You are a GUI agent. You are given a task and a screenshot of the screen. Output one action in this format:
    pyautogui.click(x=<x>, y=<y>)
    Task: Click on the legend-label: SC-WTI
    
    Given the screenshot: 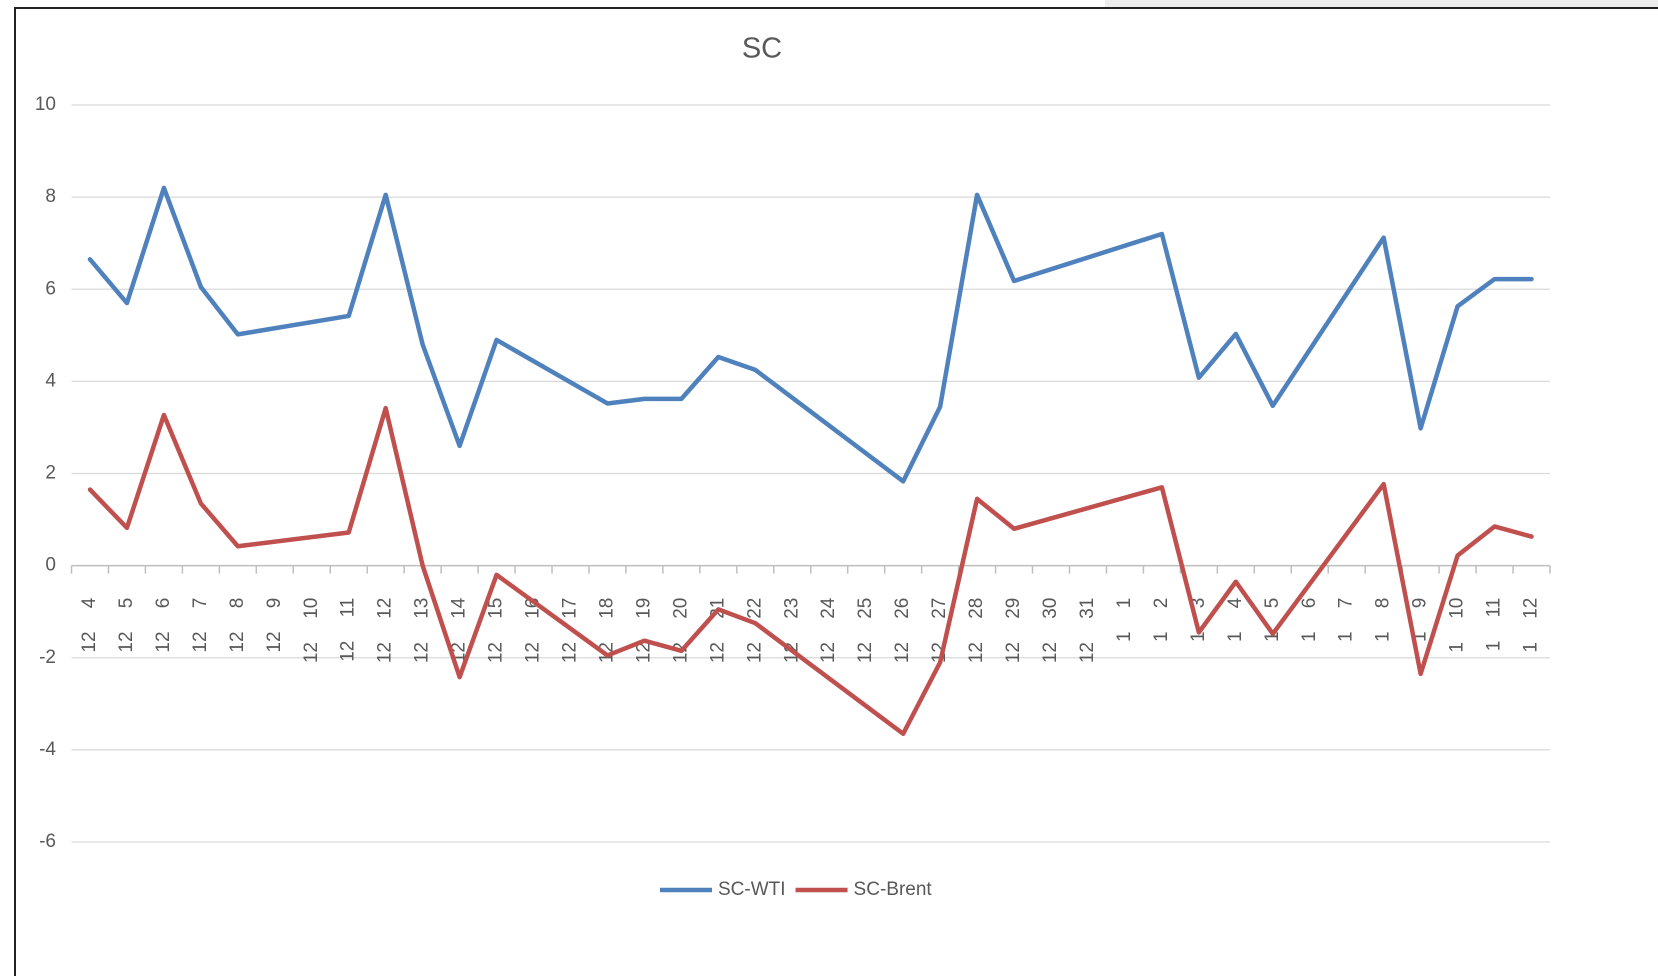 What is the action you would take?
    pyautogui.click(x=752, y=889)
    